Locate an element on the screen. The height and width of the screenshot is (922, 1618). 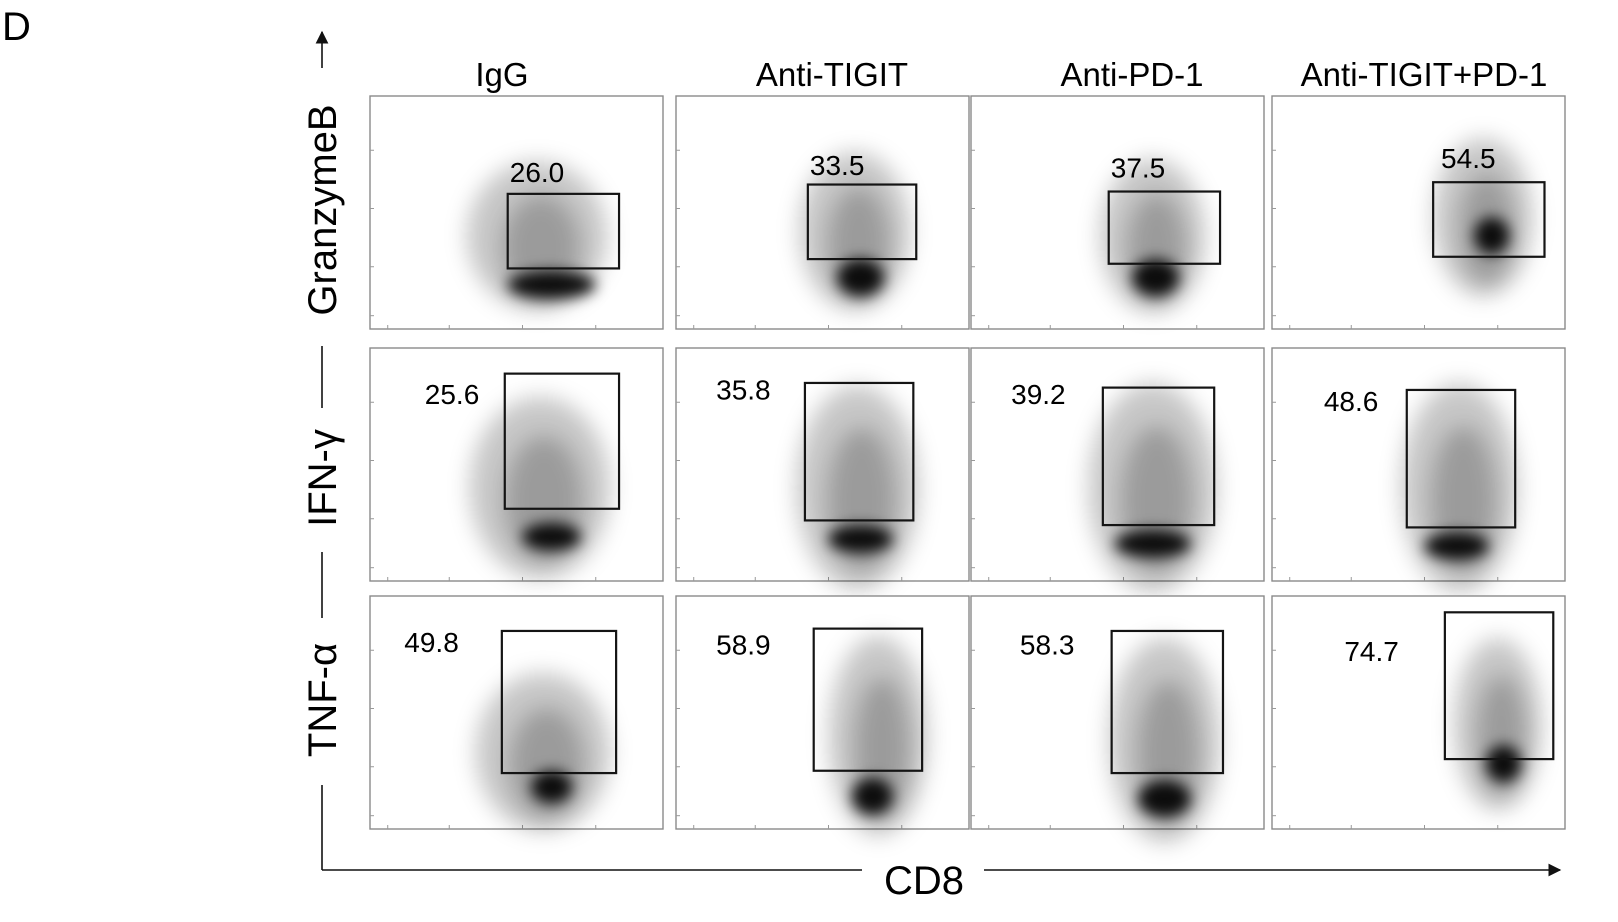
x-axis: CD8 is located at coordinates (942, 881).